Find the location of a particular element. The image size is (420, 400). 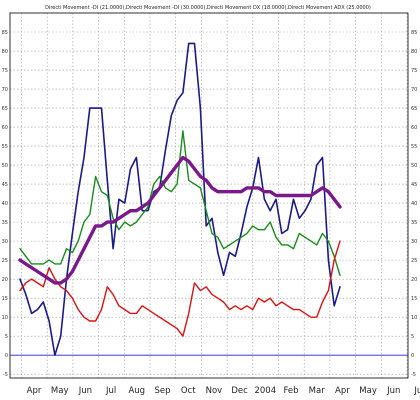

y-tick-label-left-14: 65 is located at coordinates (5, 109).